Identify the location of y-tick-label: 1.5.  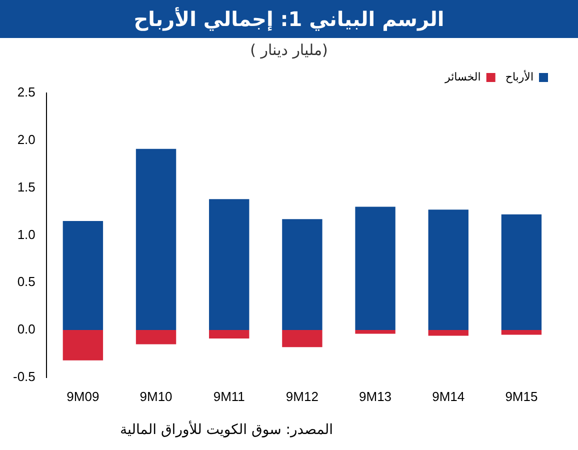
(26, 186).